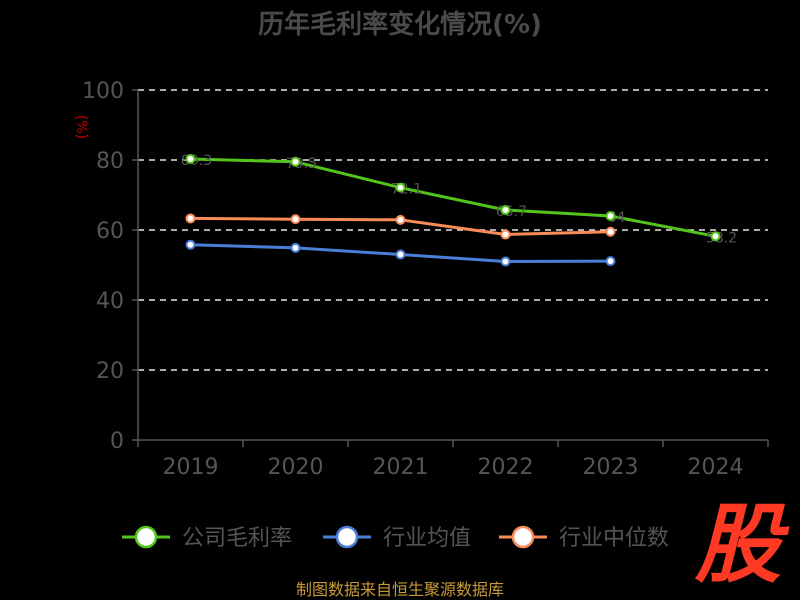 The image size is (800, 600). What do you see at coordinates (614, 538) in the screenshot?
I see `legend-label: 行业中位数` at bounding box center [614, 538].